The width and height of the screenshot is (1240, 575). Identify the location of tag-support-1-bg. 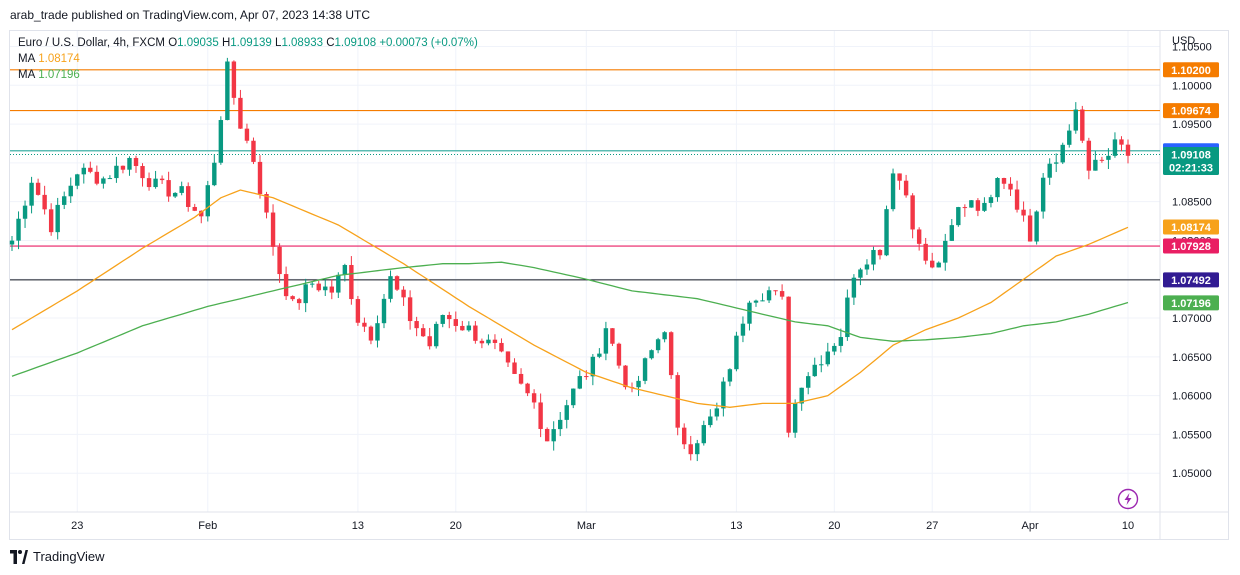
(1191, 246).